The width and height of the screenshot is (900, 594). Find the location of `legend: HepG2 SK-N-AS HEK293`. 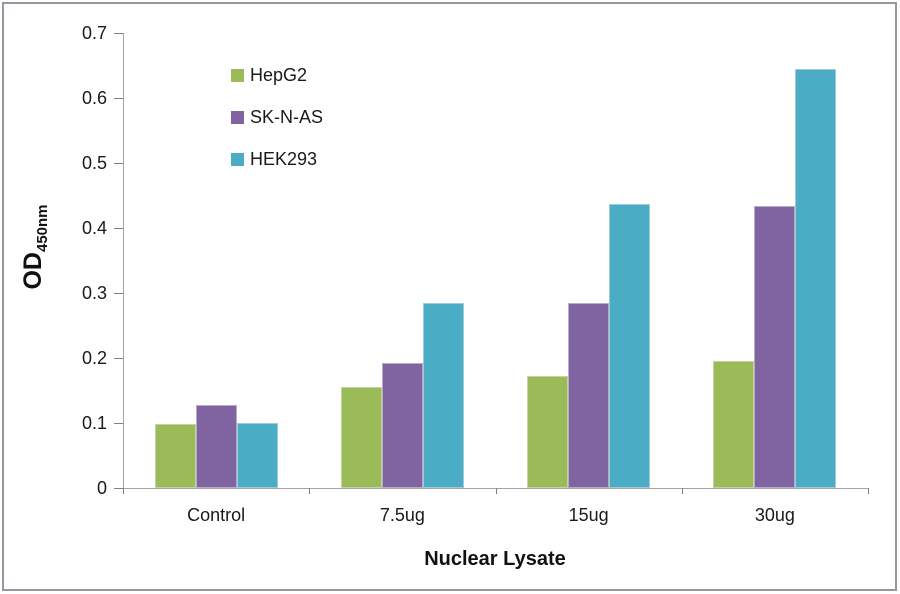

legend: HepG2 SK-N-AS HEK293 is located at coordinates (277, 126).